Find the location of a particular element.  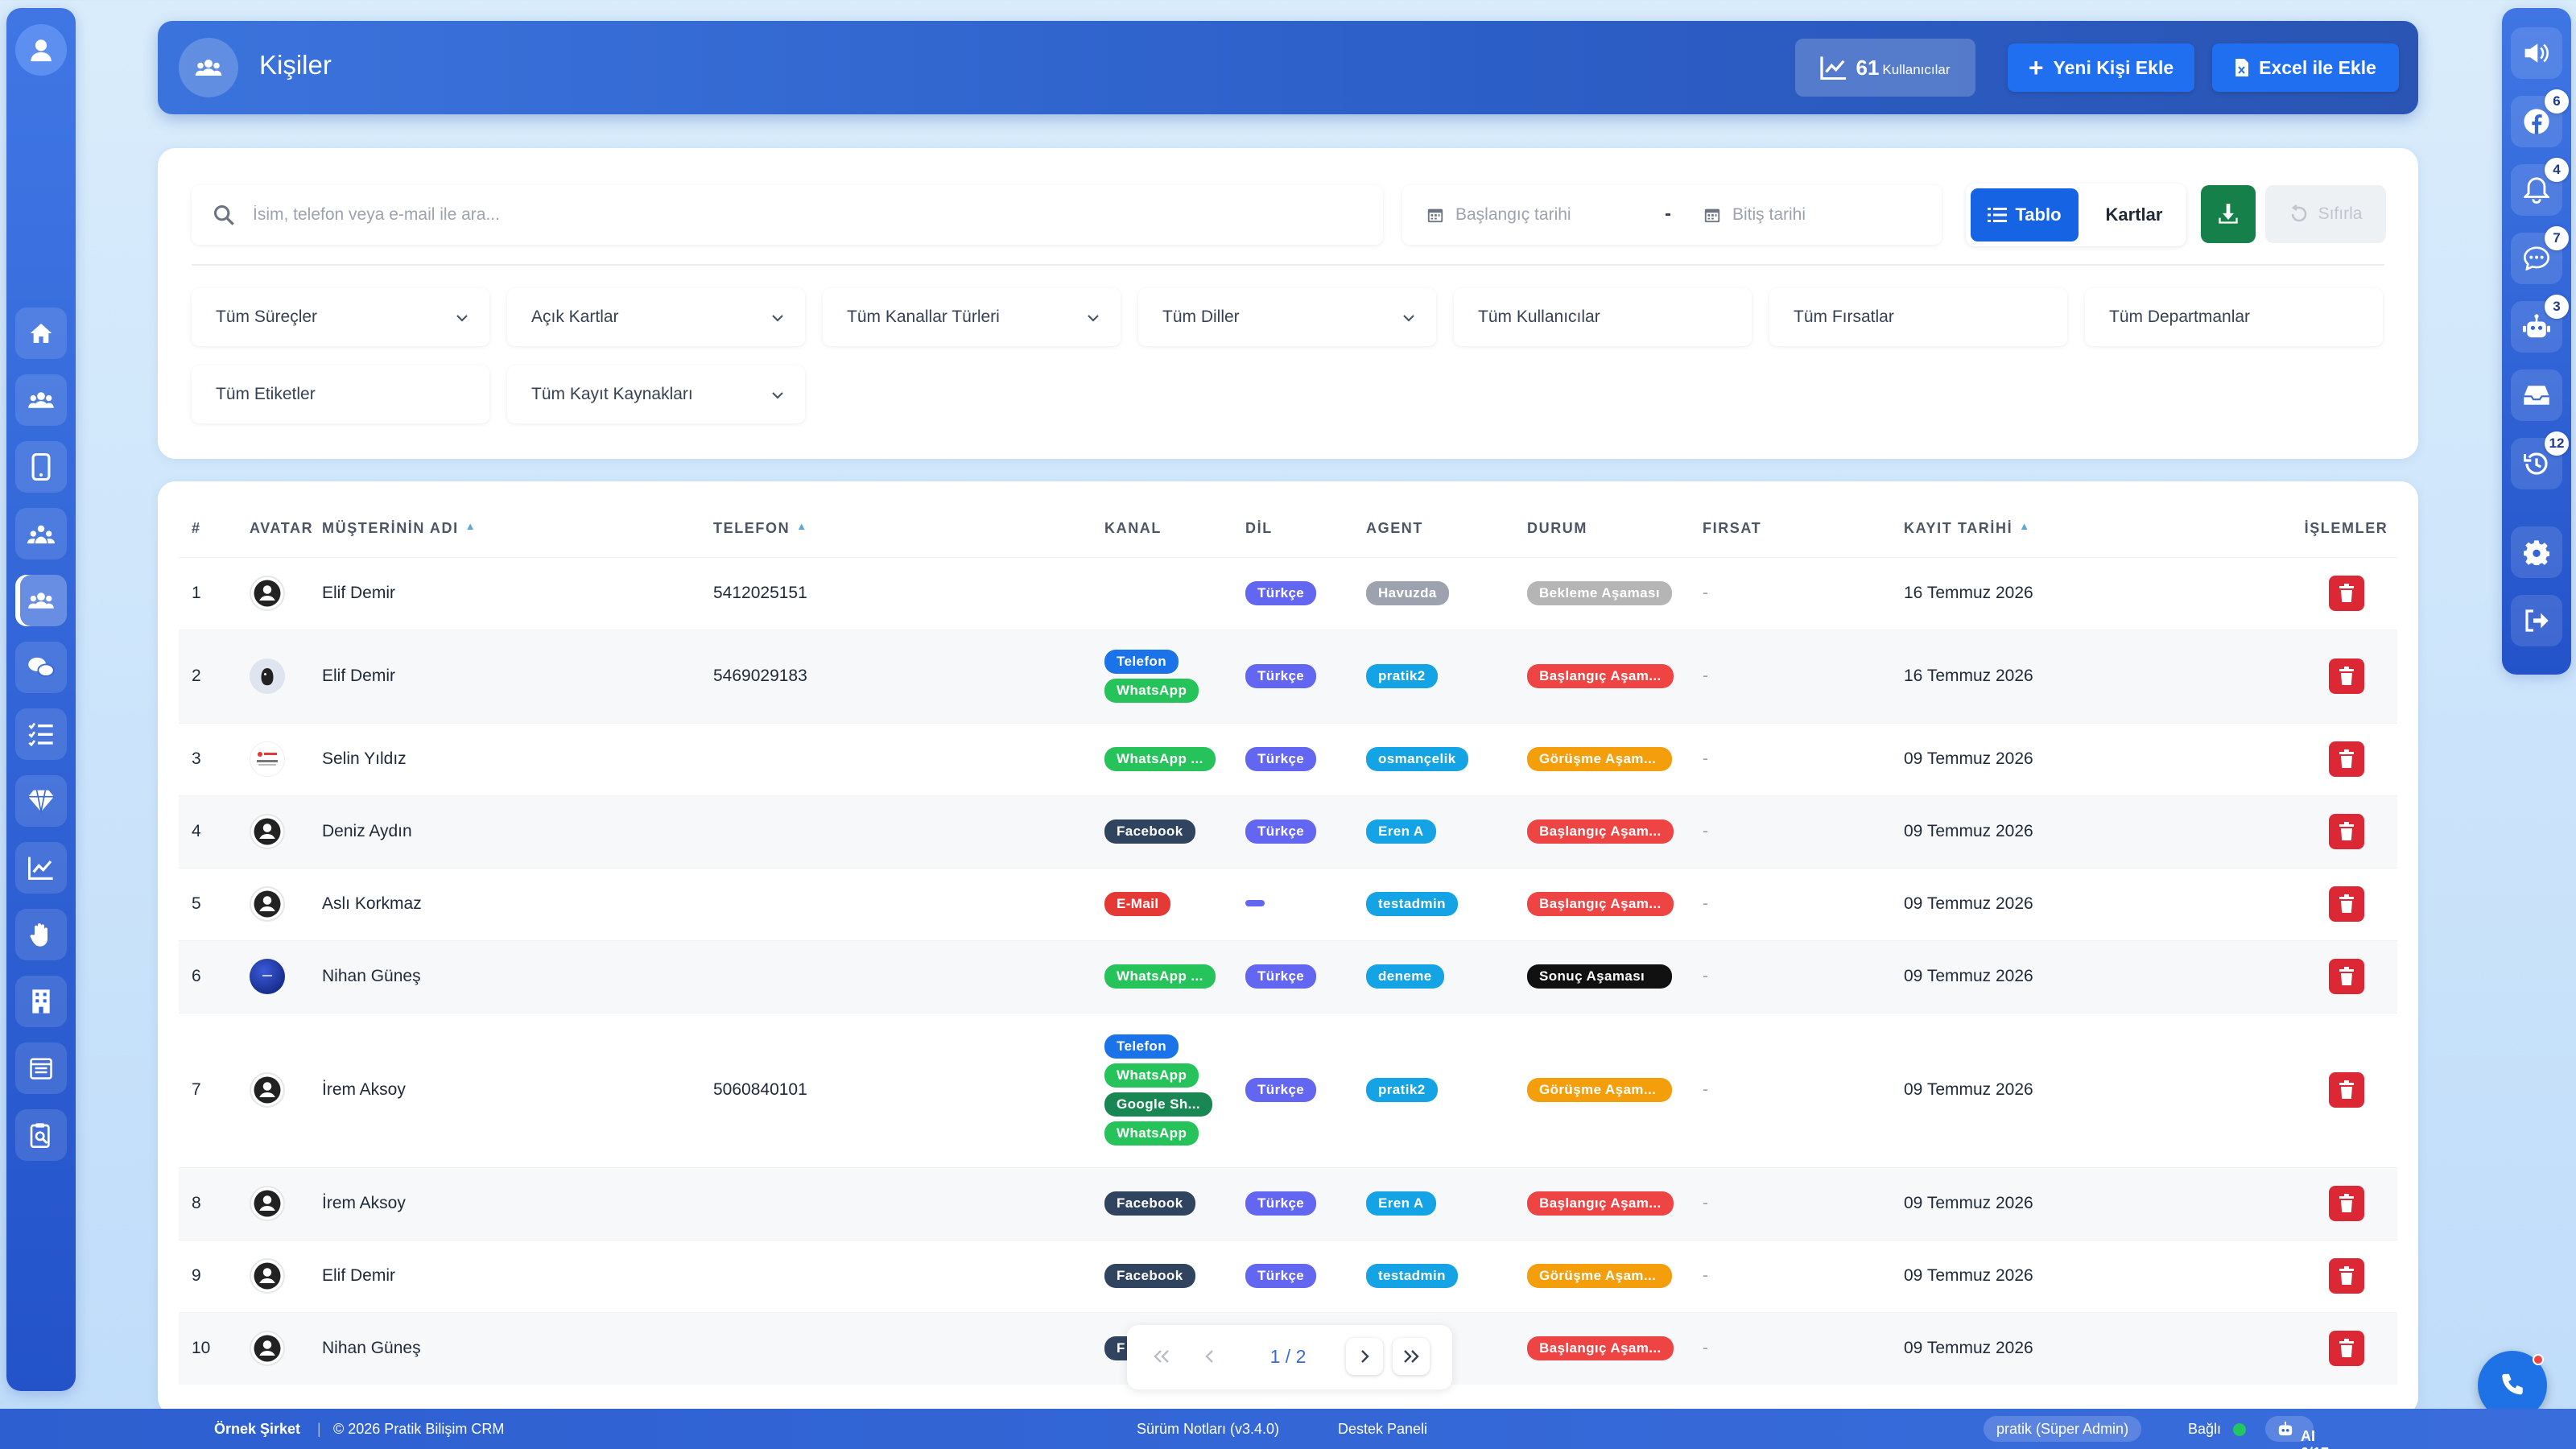

search-input is located at coordinates (776, 215).